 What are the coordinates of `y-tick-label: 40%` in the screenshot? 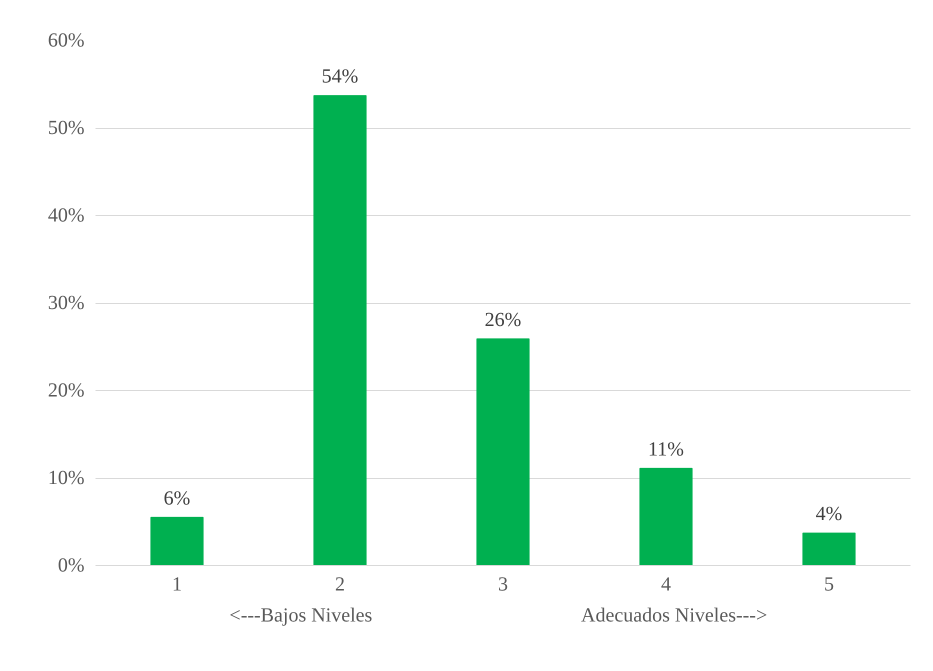 It's located at (66, 215).